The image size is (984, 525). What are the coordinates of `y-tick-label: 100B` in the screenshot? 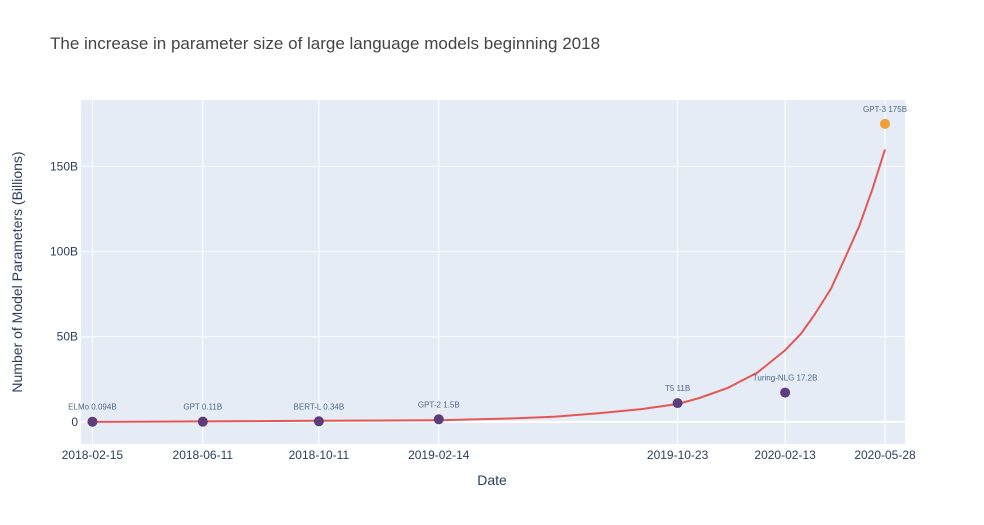 It's located at (64, 252).